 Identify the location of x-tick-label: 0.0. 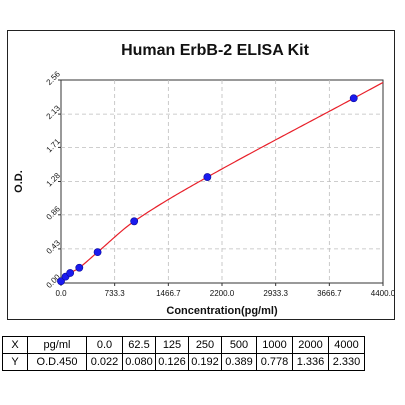
(61, 293).